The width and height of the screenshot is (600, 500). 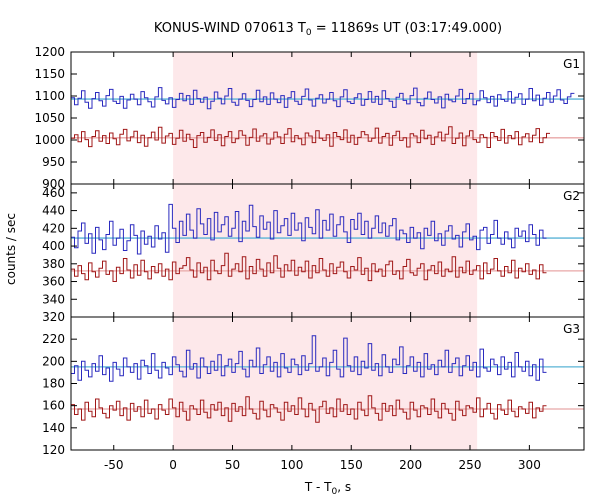 What do you see at coordinates (470, 465) in the screenshot?
I see `x-tick-label: 250` at bounding box center [470, 465].